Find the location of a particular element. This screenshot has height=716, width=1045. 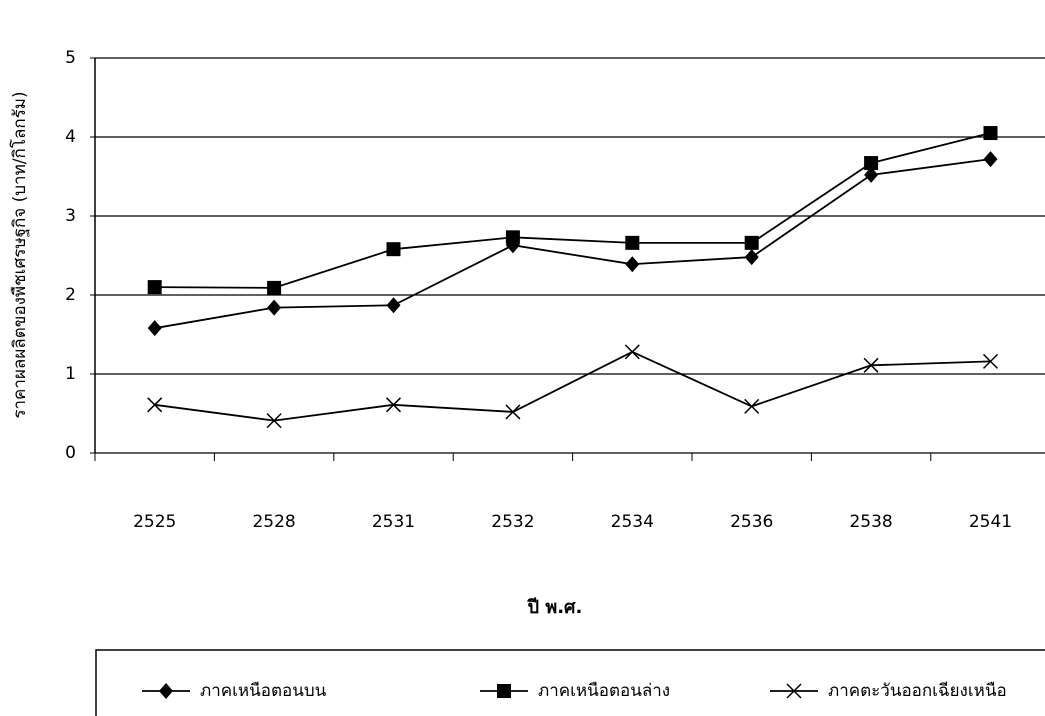

x-tick-label: 2534 is located at coordinates (632, 522).